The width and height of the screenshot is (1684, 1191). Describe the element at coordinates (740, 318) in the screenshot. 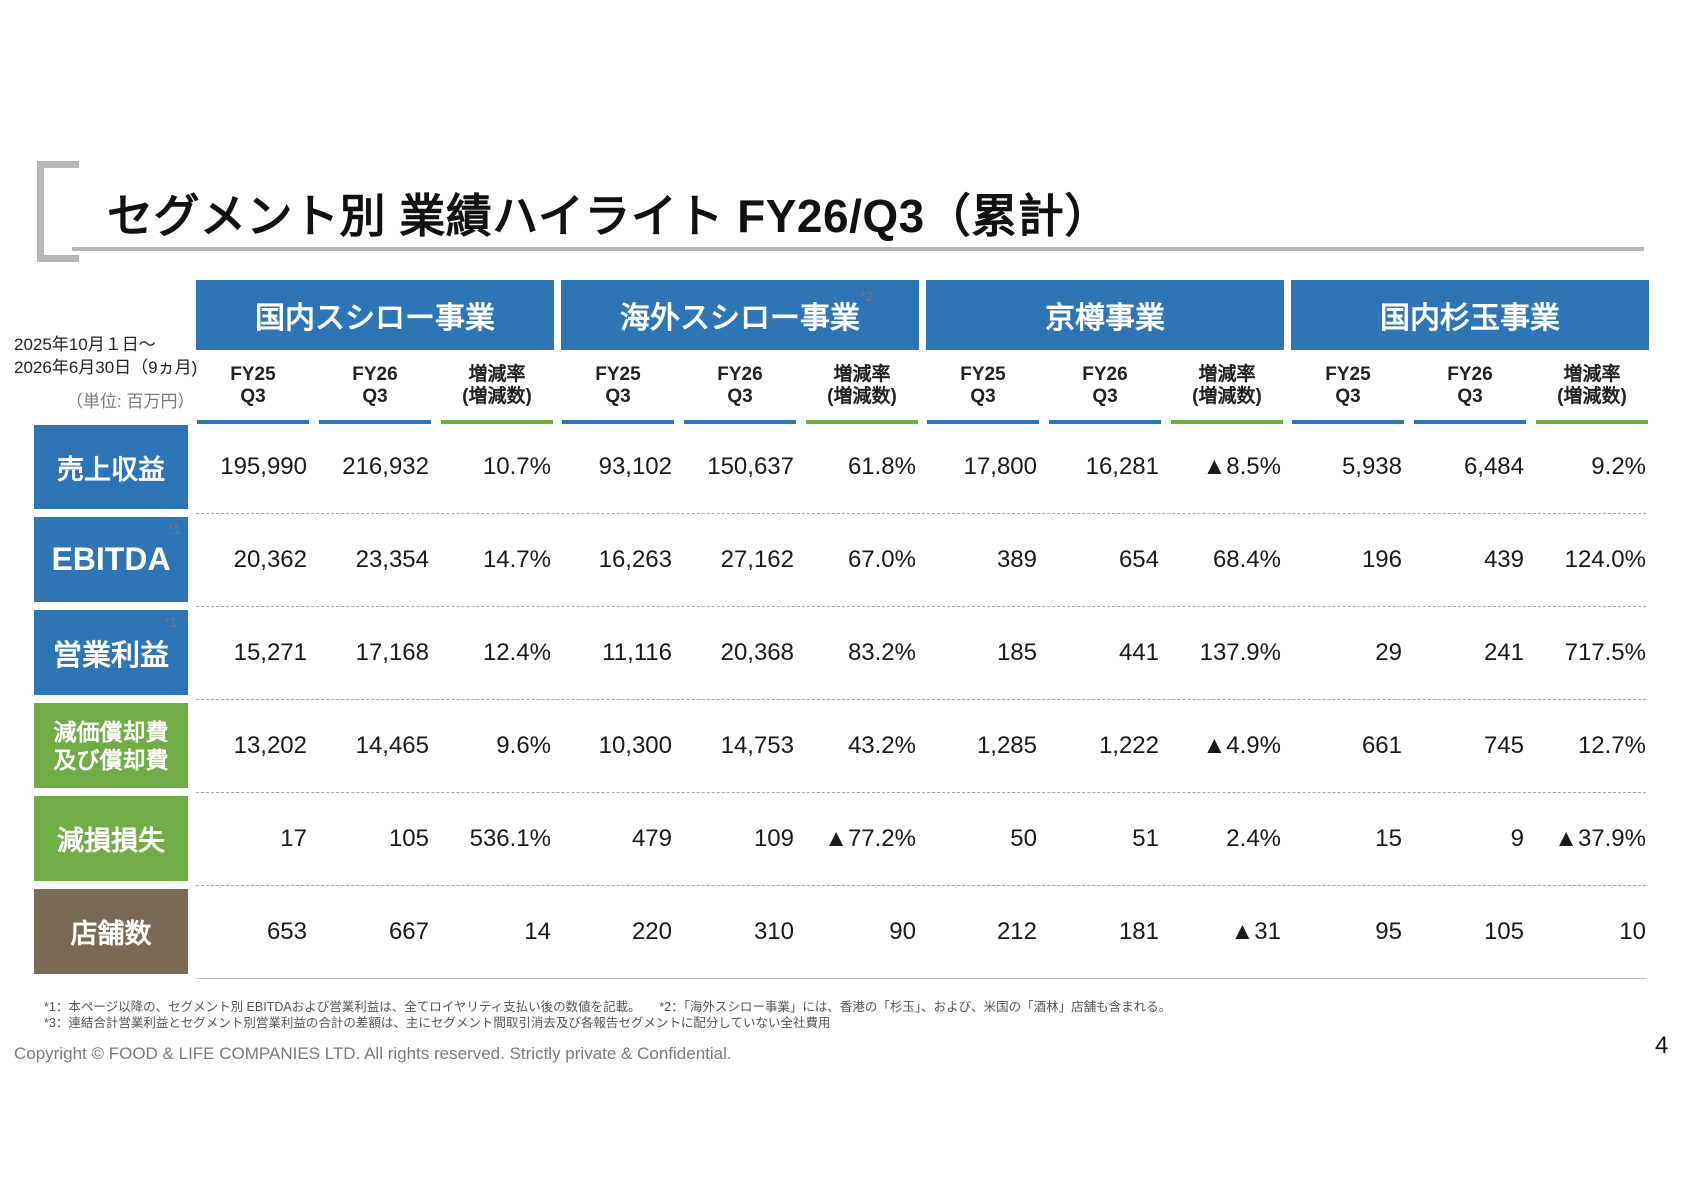

I see `segment-name: 海外スシロー事業` at that location.